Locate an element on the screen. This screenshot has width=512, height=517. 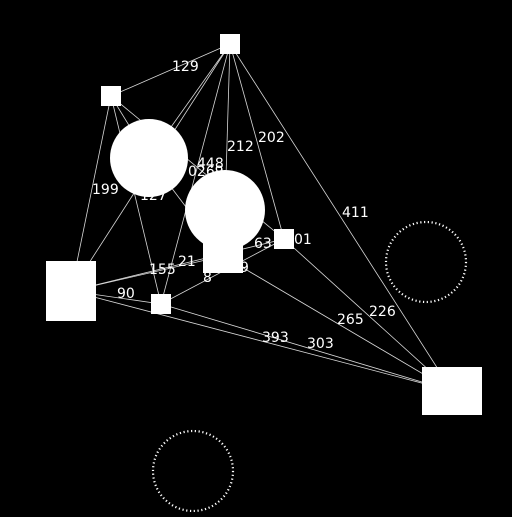
edge-label: 155 is located at coordinates (162, 270).